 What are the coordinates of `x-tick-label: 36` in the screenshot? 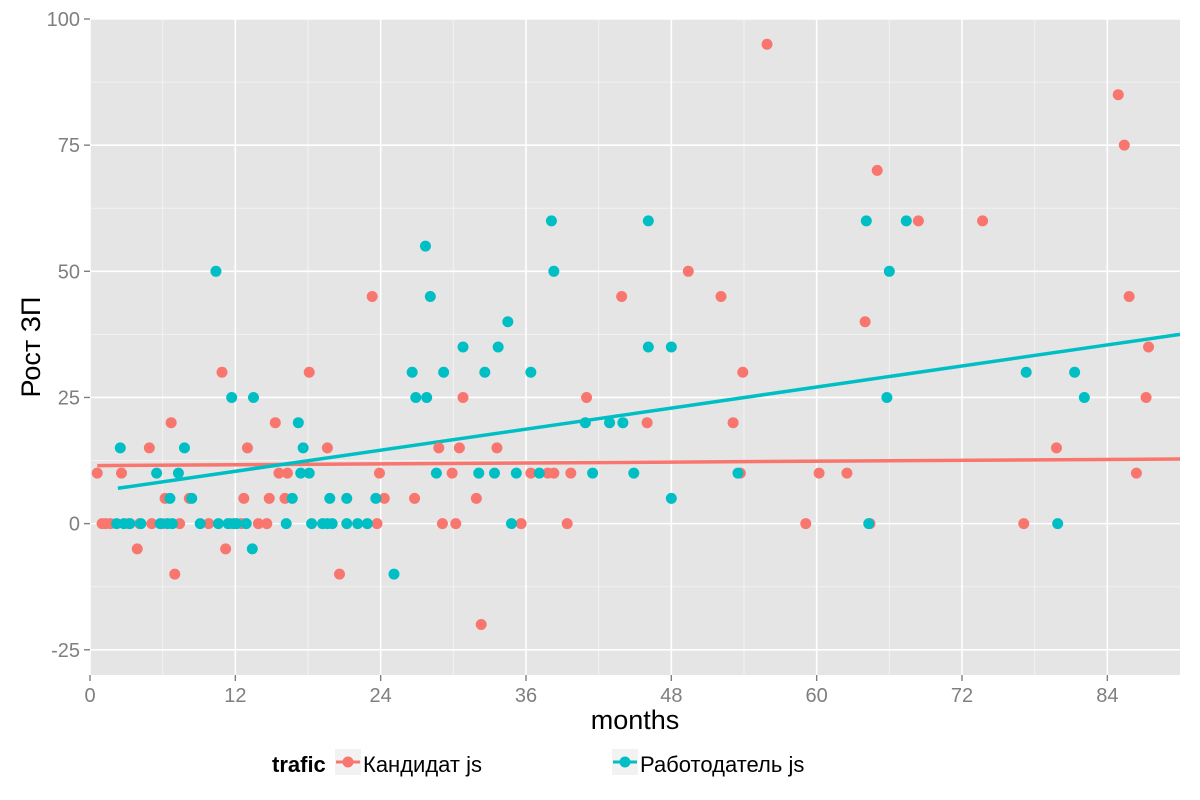 It's located at (526, 696).